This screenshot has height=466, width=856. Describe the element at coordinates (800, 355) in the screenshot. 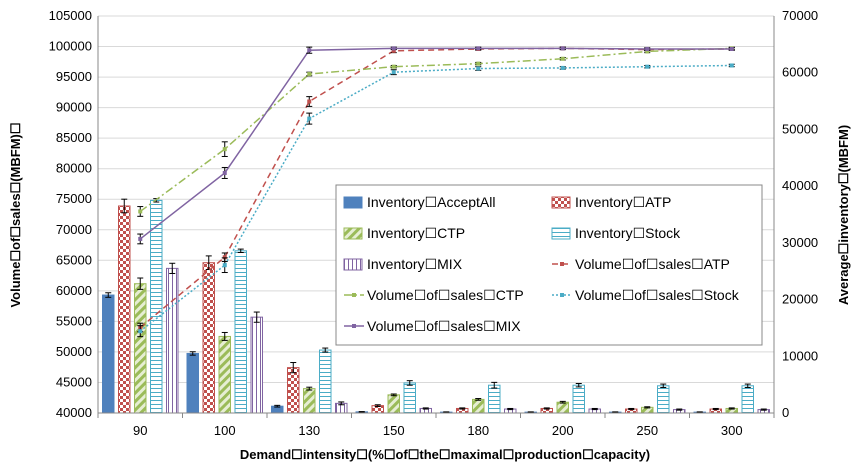

I see `y2-tick-label: 10000` at that location.